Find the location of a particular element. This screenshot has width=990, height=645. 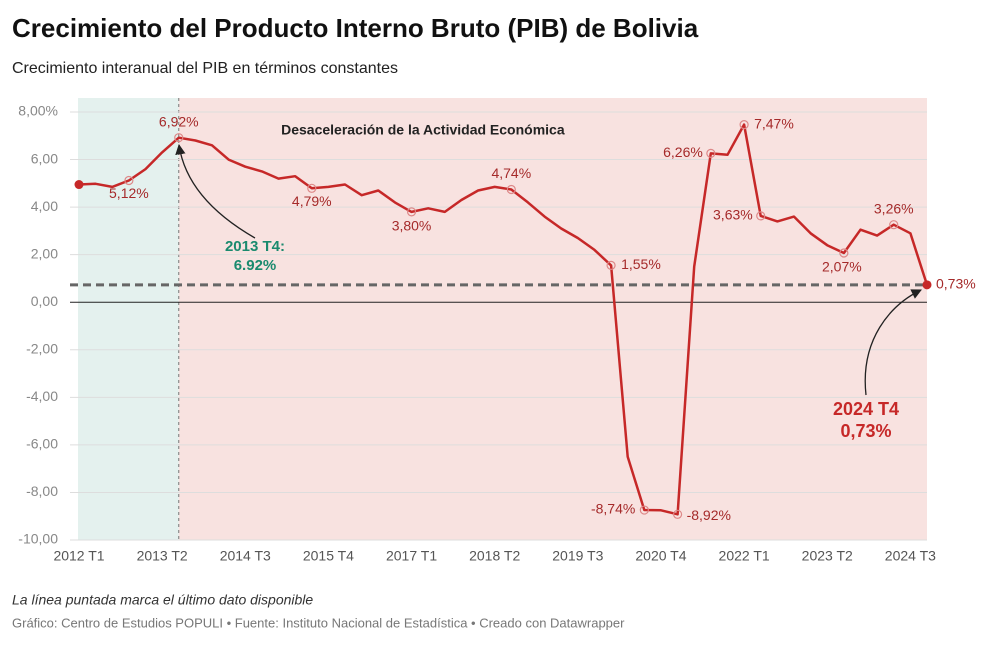

region-label: Desaceleración de la Actividad Económica is located at coordinates (423, 130).